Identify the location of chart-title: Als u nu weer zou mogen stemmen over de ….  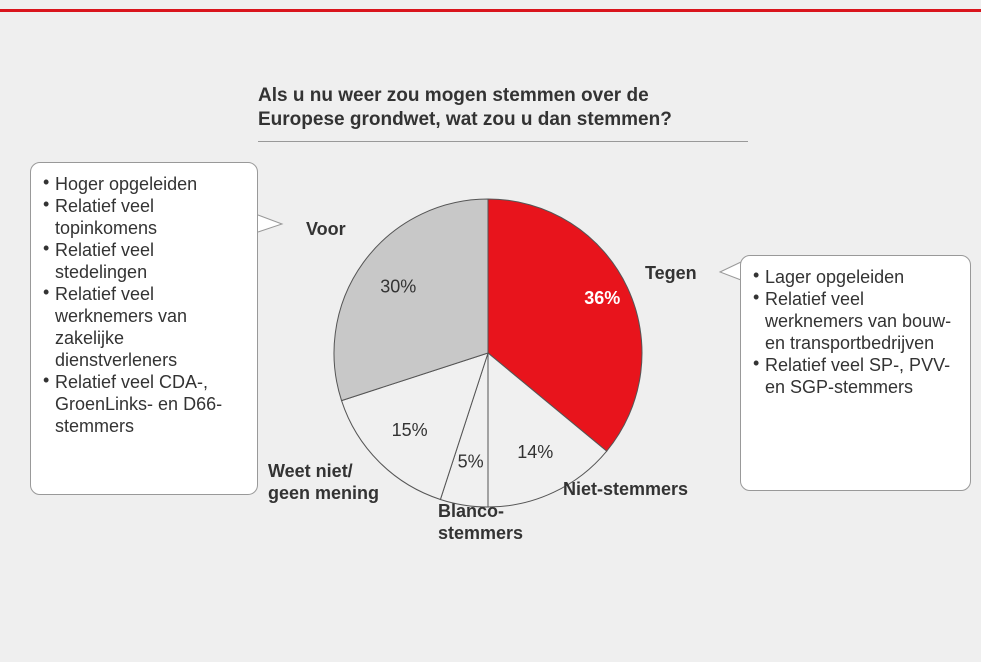
(465, 107).